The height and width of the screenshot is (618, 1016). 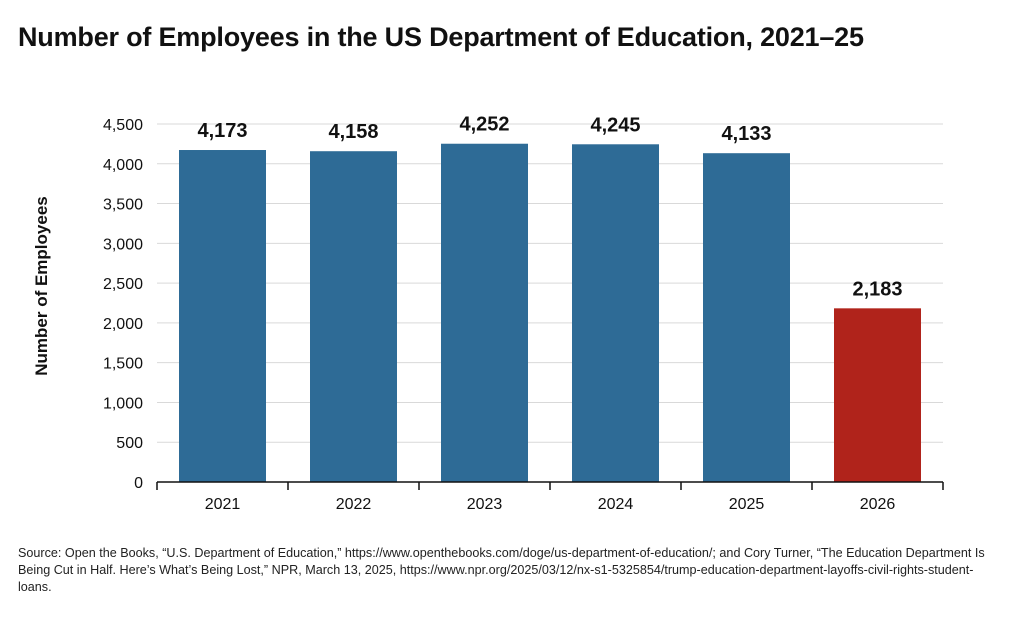 What do you see at coordinates (123, 403) in the screenshot?
I see `y-tick-label: 1,000` at bounding box center [123, 403].